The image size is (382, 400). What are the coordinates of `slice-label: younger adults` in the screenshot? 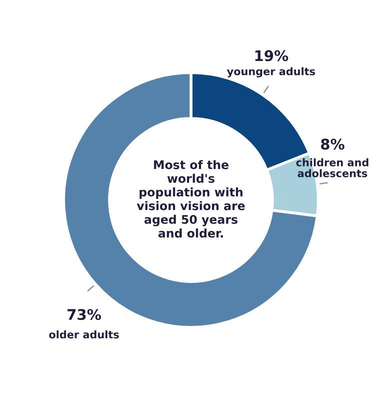 It's located at (271, 72).